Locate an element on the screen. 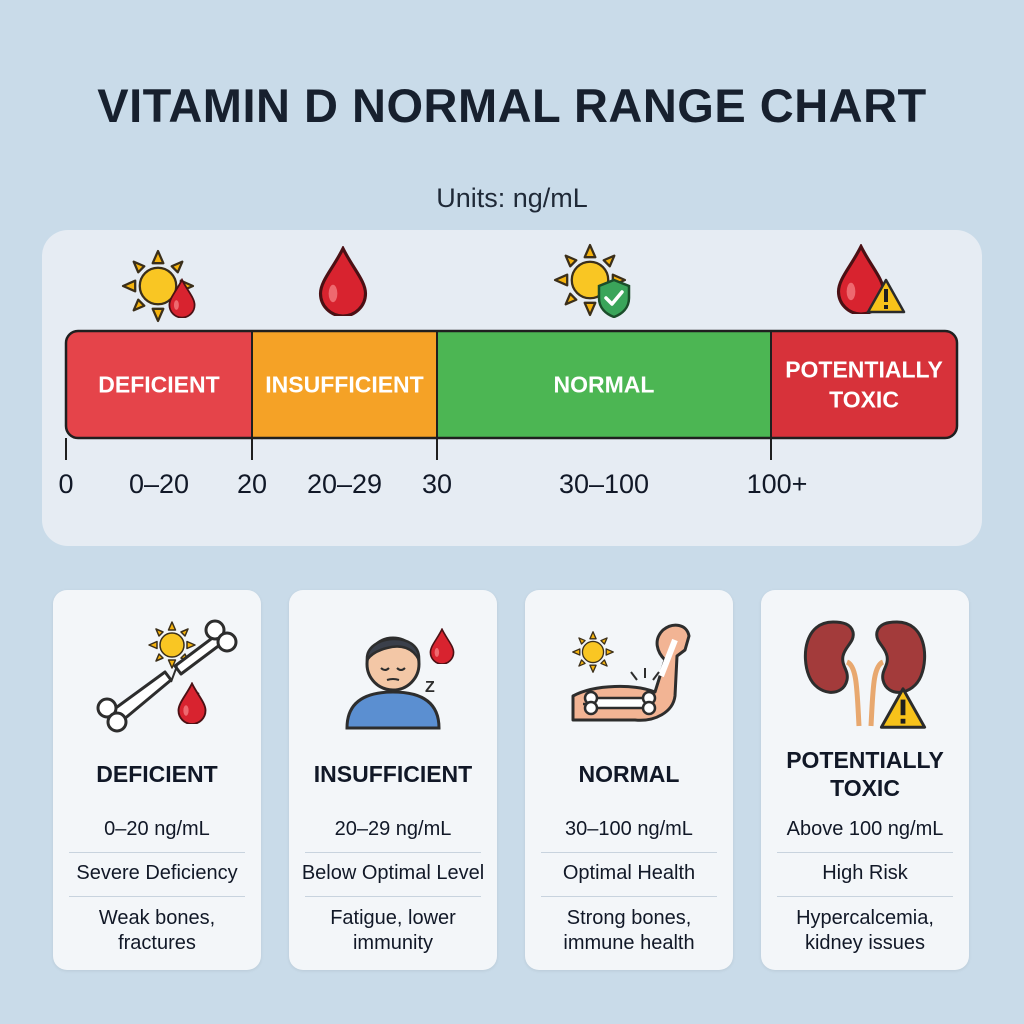 Image resolution: width=1024 pixels, height=1024 pixels. scale-ticks: 0–20 20–29 30–100 0 20 30 100+ is located at coordinates (432, 468).